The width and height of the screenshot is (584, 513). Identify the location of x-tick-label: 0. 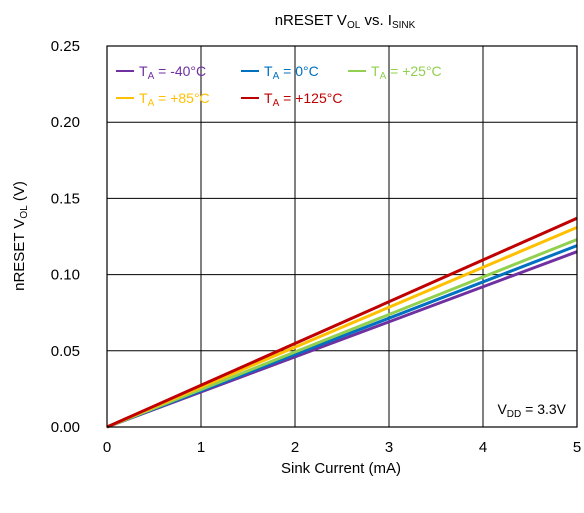
(107, 447).